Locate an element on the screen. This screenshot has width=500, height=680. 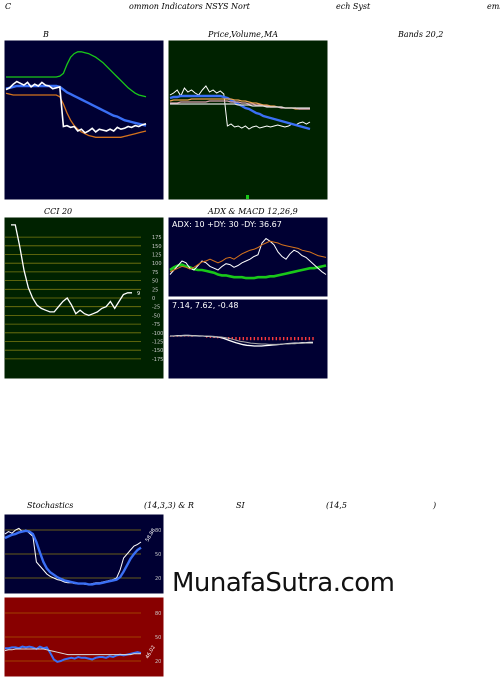
bollinger-middle-line is located at coordinates (76, 105).